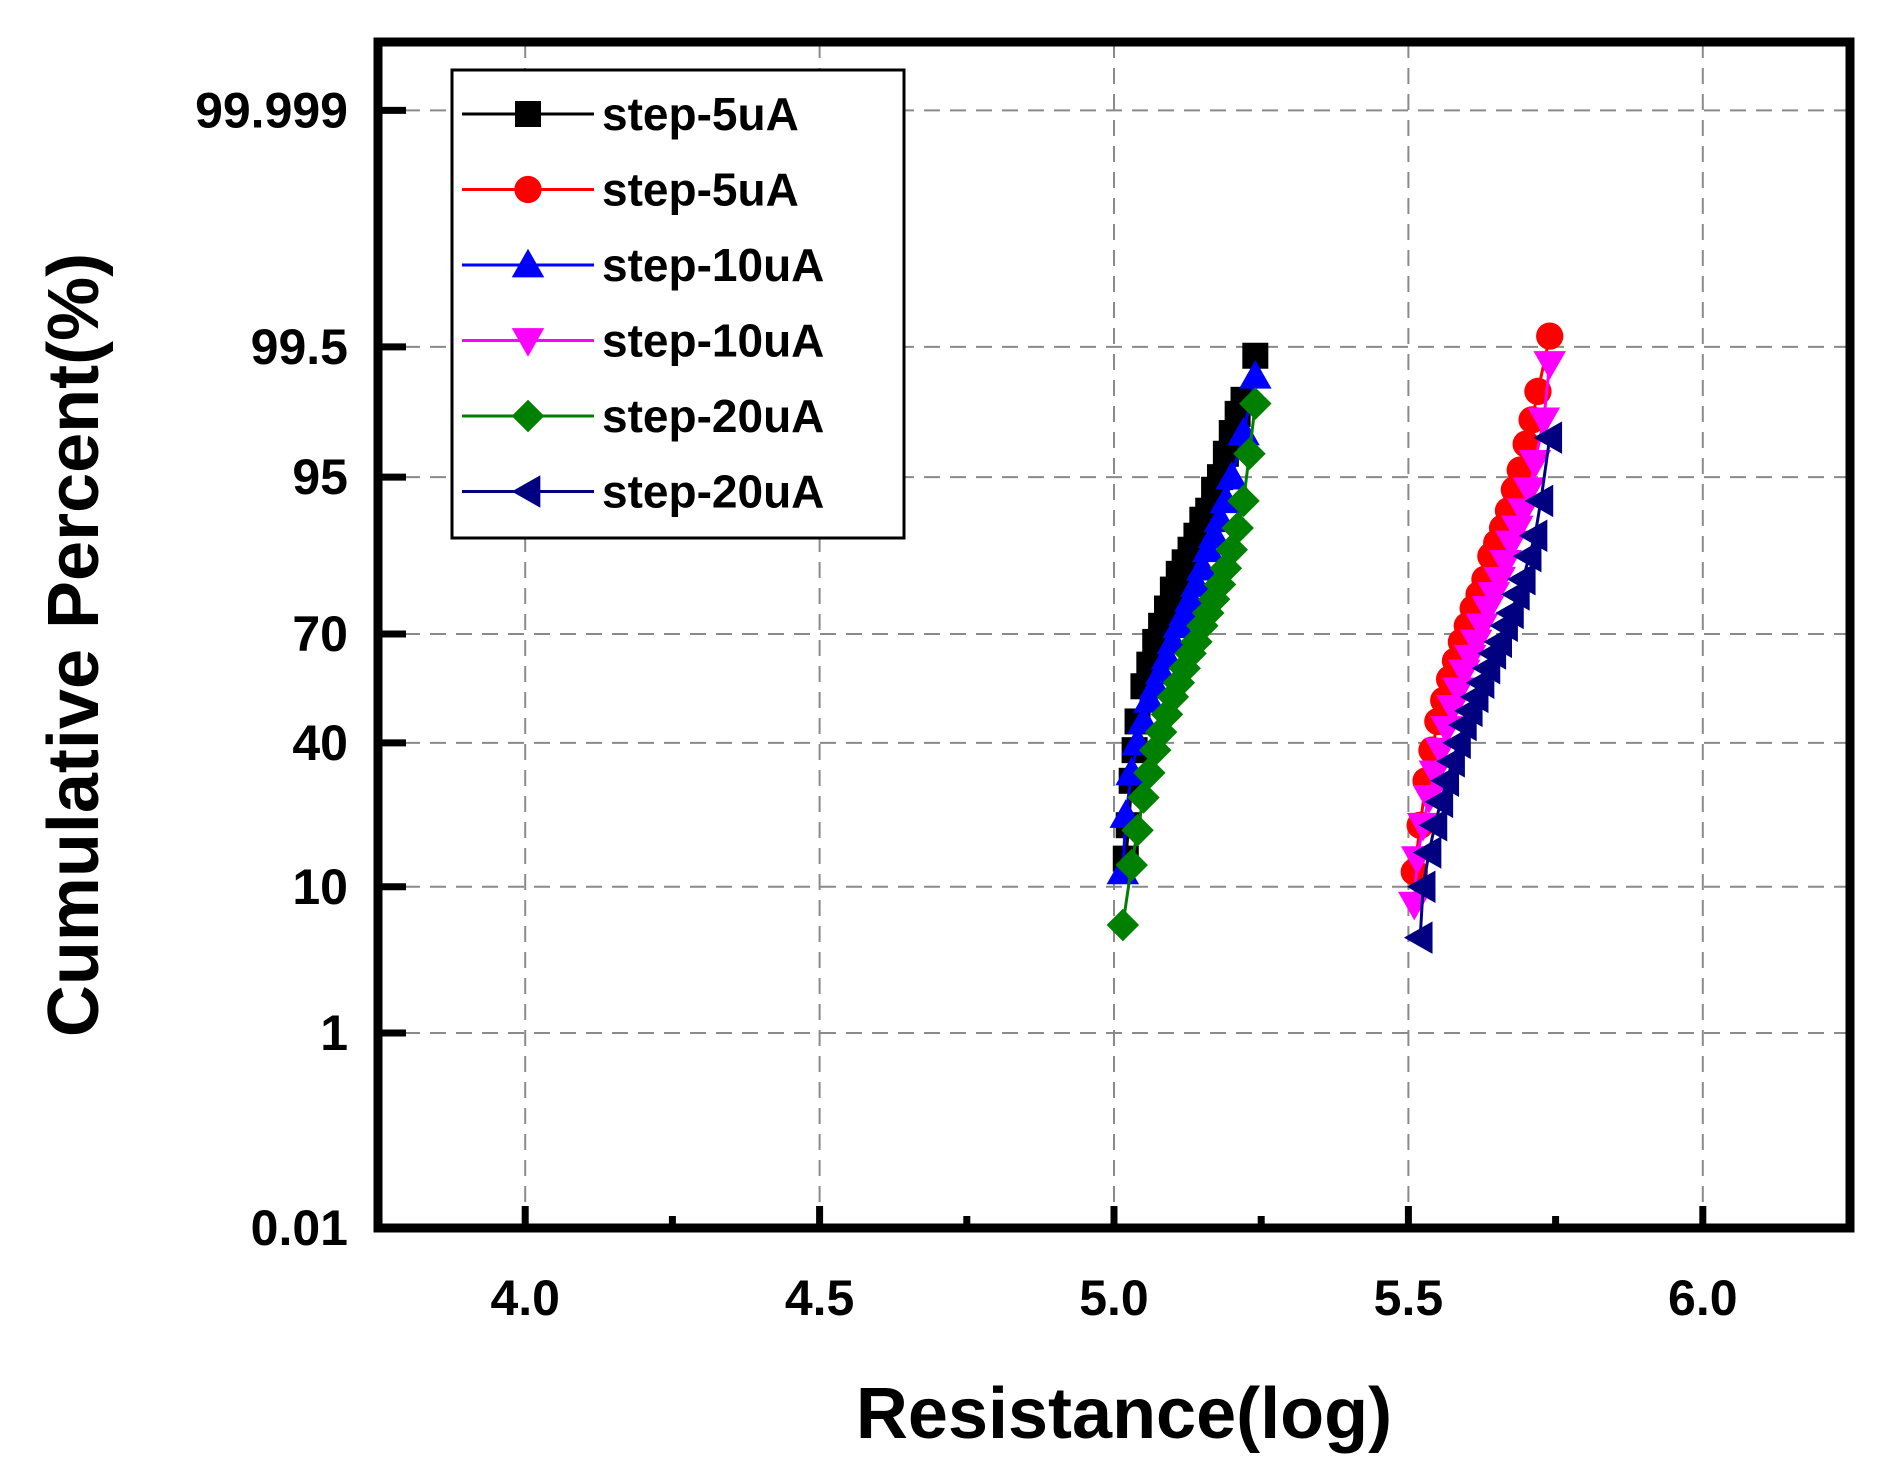 This screenshot has height=1478, width=1877. Describe the element at coordinates (1114, 1298) in the screenshot. I see `x-tick-label: 5.0` at that location.